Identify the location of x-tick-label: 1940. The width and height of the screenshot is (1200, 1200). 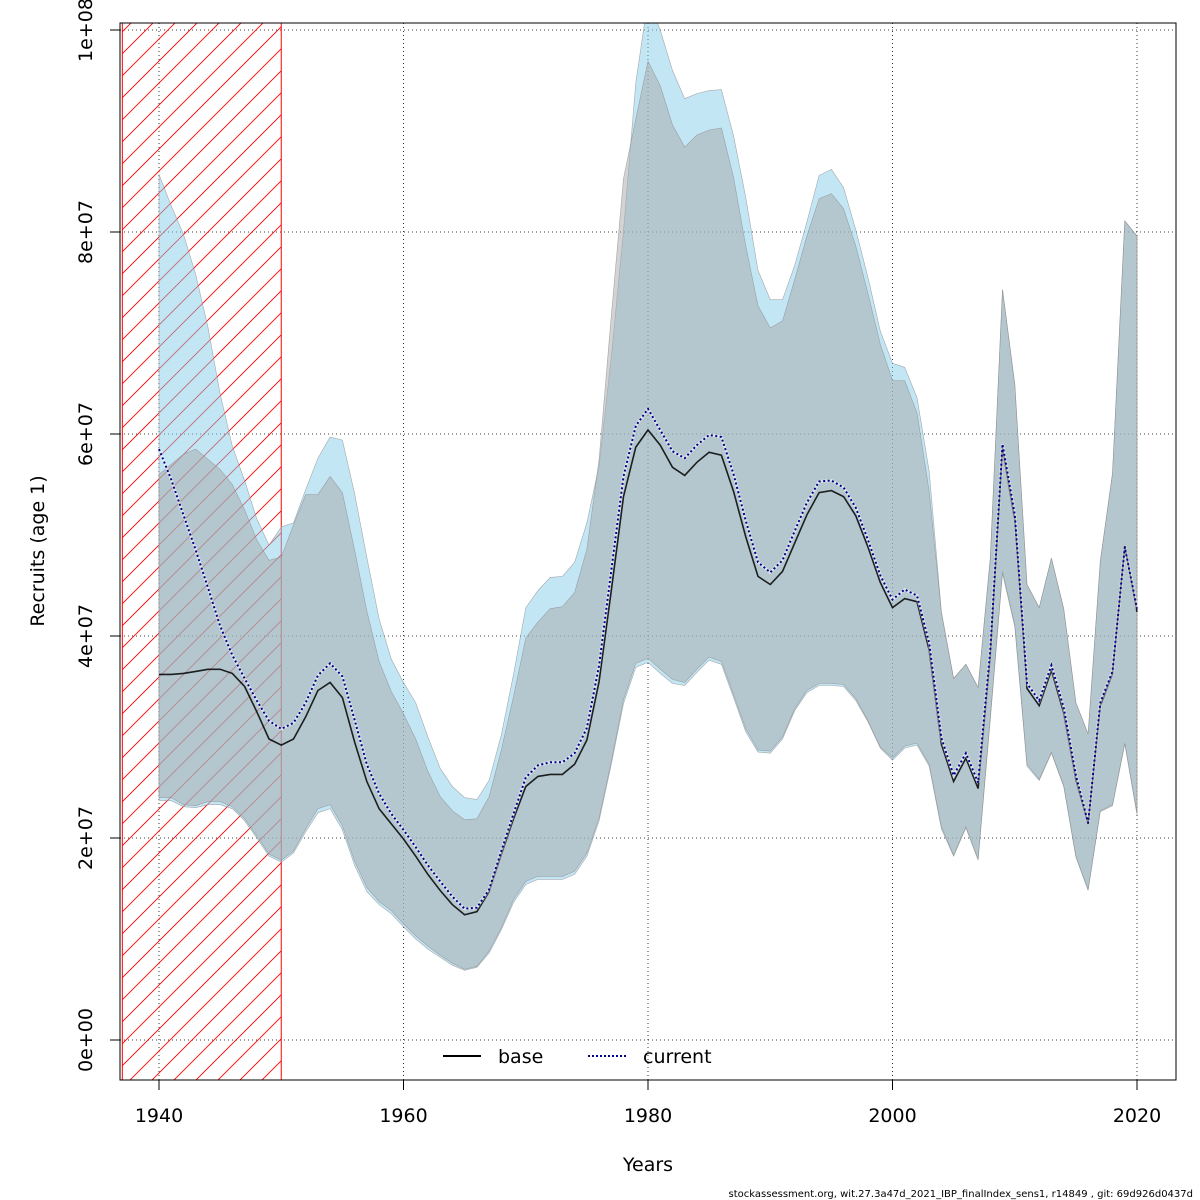
(159, 1116).